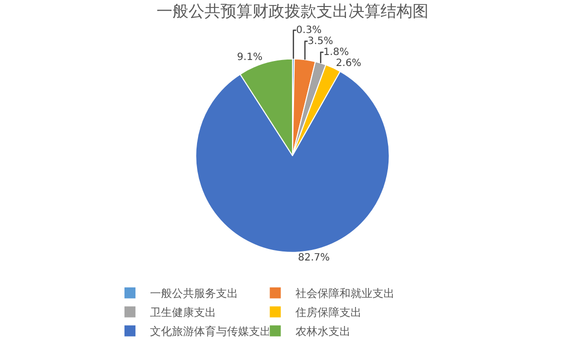 This screenshot has width=585, height=357. What do you see at coordinates (314, 258) in the screenshot?
I see `data-label: 82.7%` at bounding box center [314, 258].